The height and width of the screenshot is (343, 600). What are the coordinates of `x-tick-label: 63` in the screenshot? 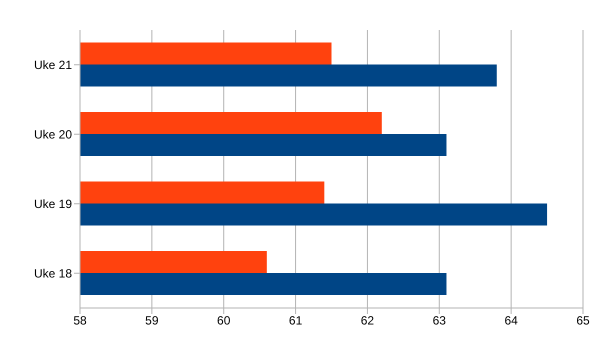 It's located at (439, 321).